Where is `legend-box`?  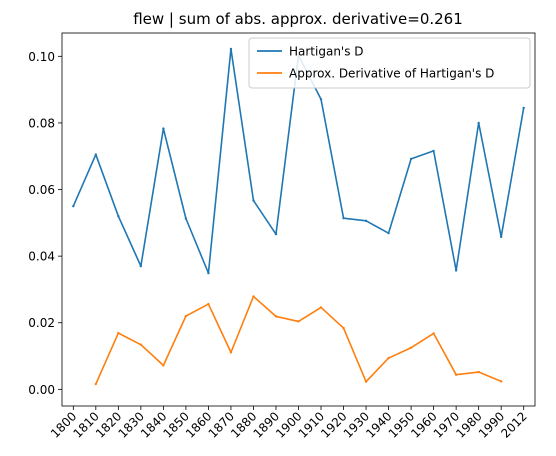
legend-box is located at coordinates (389, 63).